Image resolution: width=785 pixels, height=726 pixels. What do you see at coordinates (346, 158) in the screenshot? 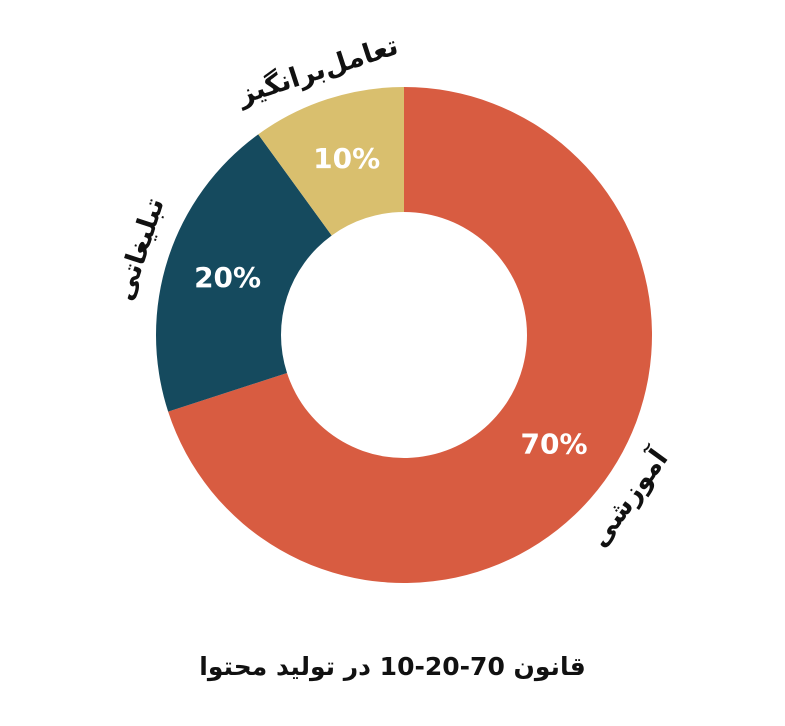
I see `slice-value-label-3: 10%` at bounding box center [346, 158].